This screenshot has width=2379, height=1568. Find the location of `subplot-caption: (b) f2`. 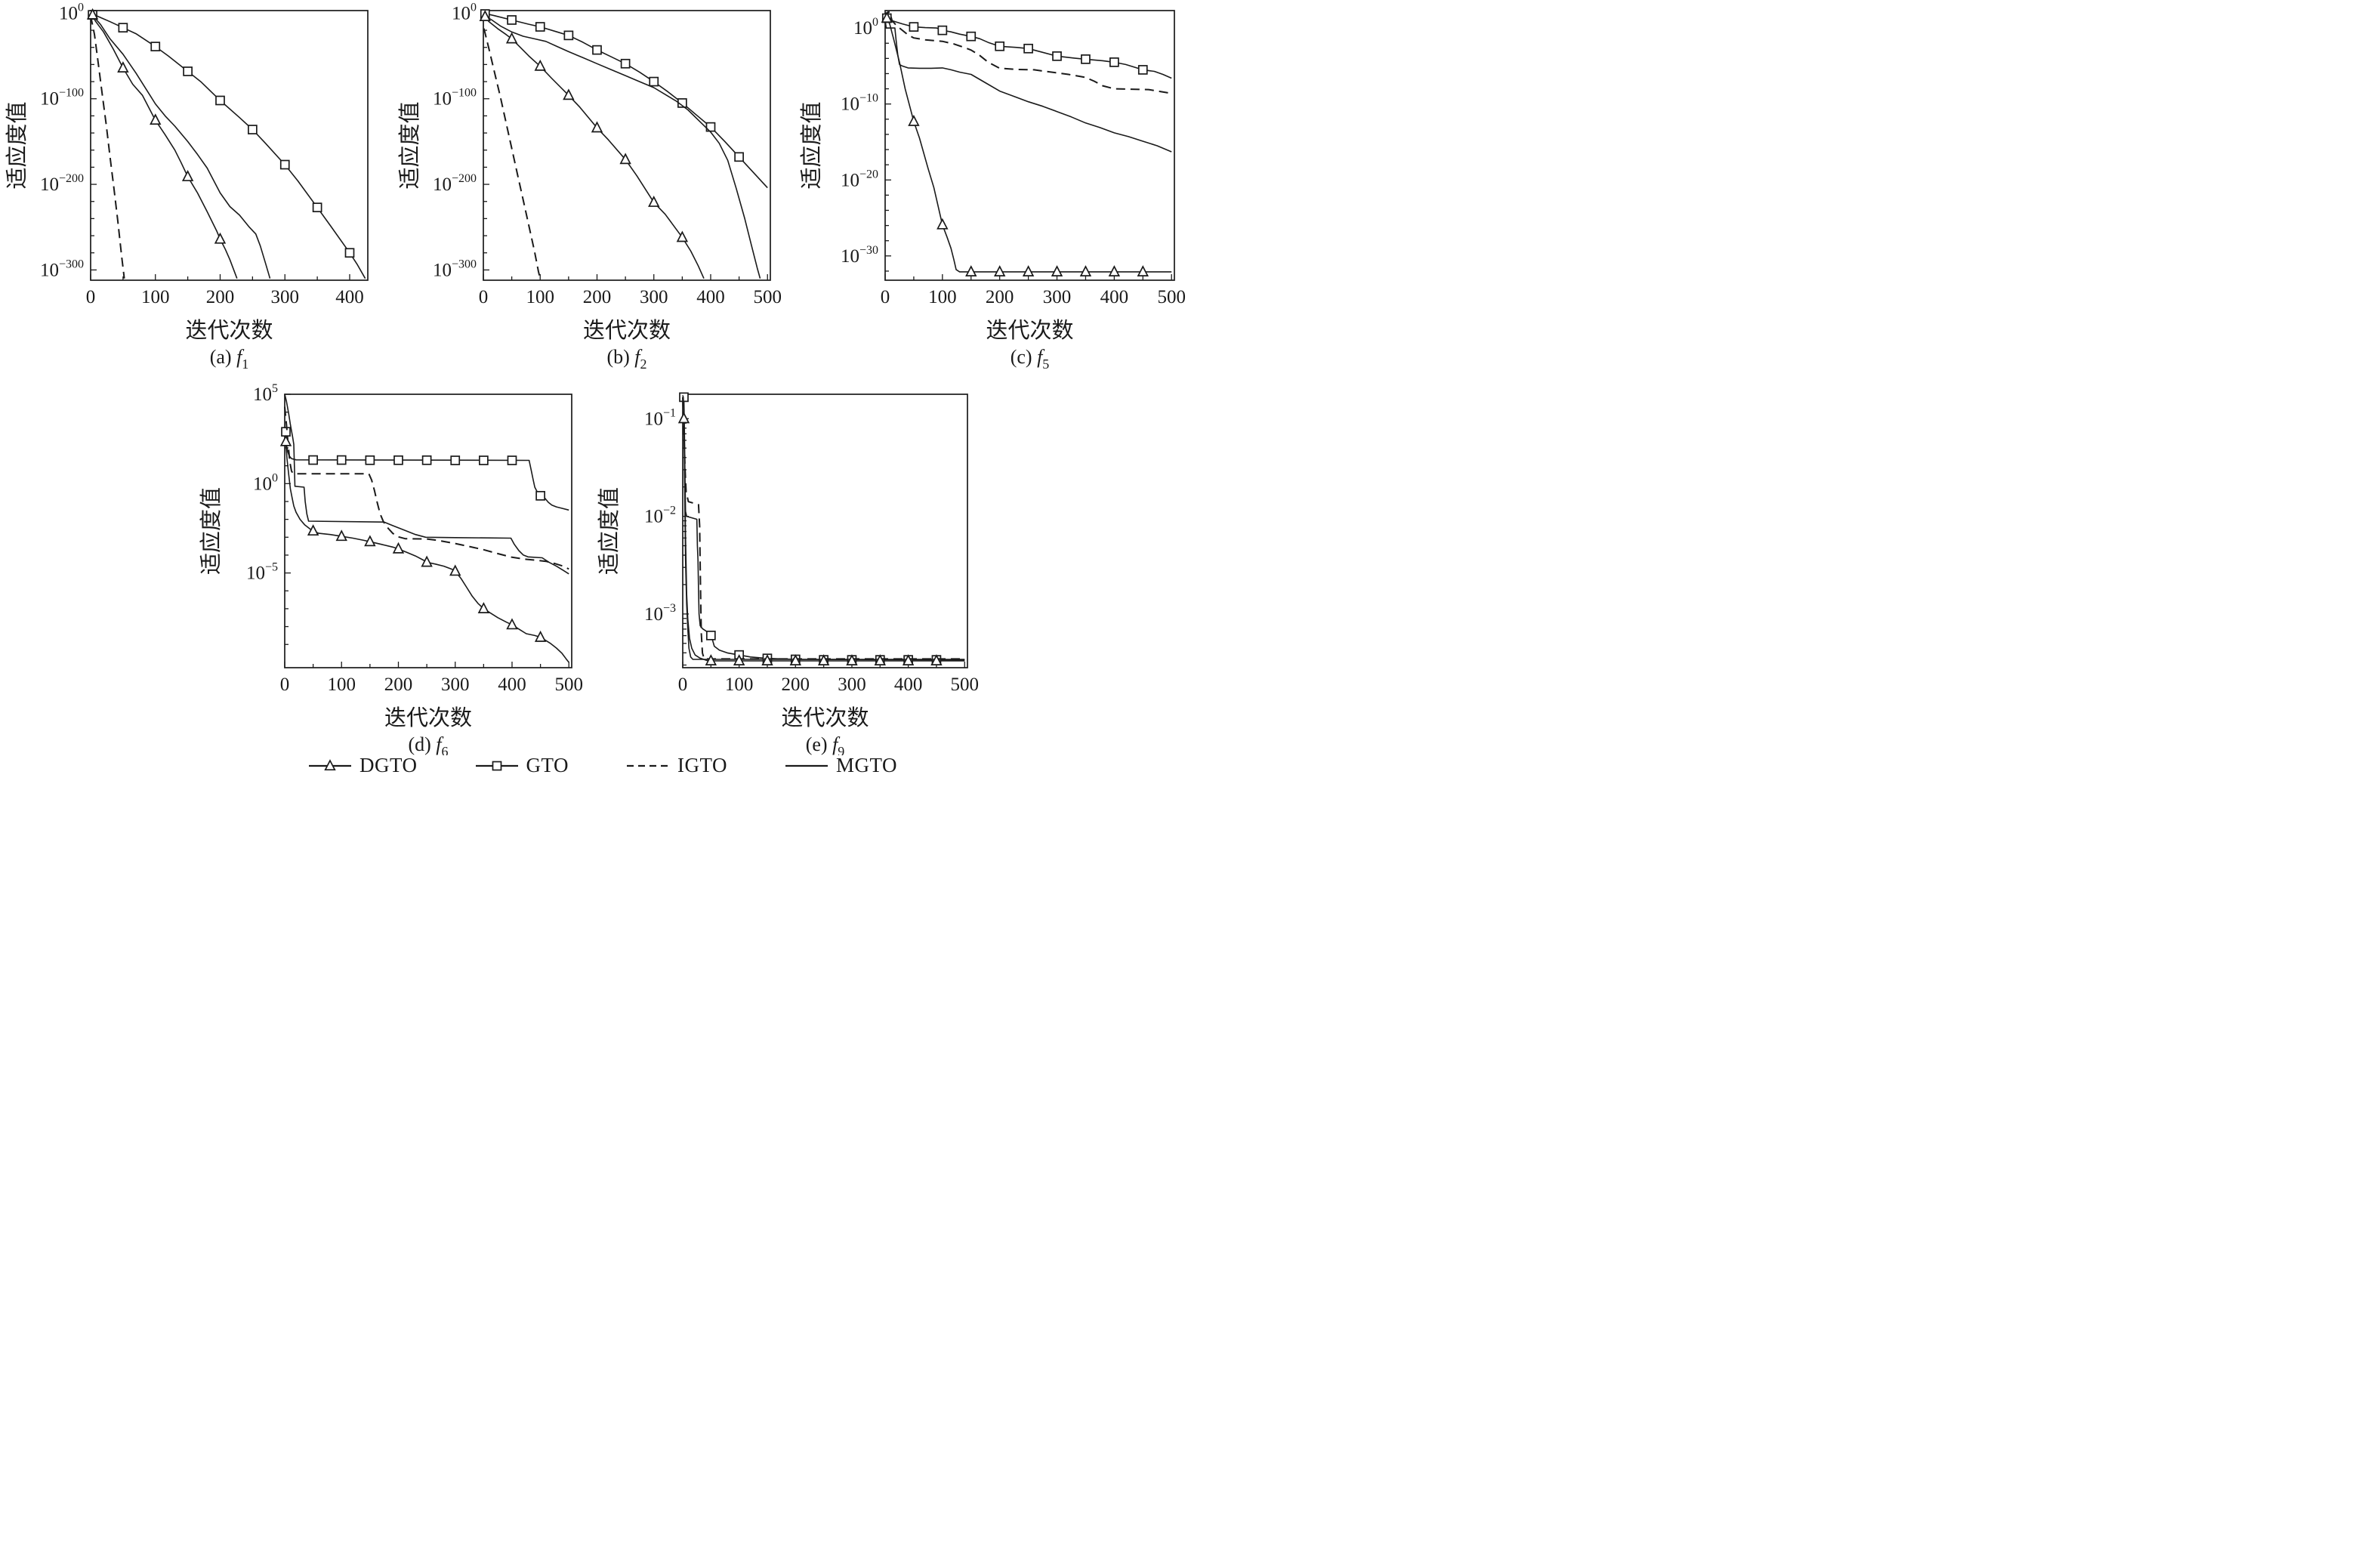

subplot-caption: (b) f2 is located at coordinates (626, 359).